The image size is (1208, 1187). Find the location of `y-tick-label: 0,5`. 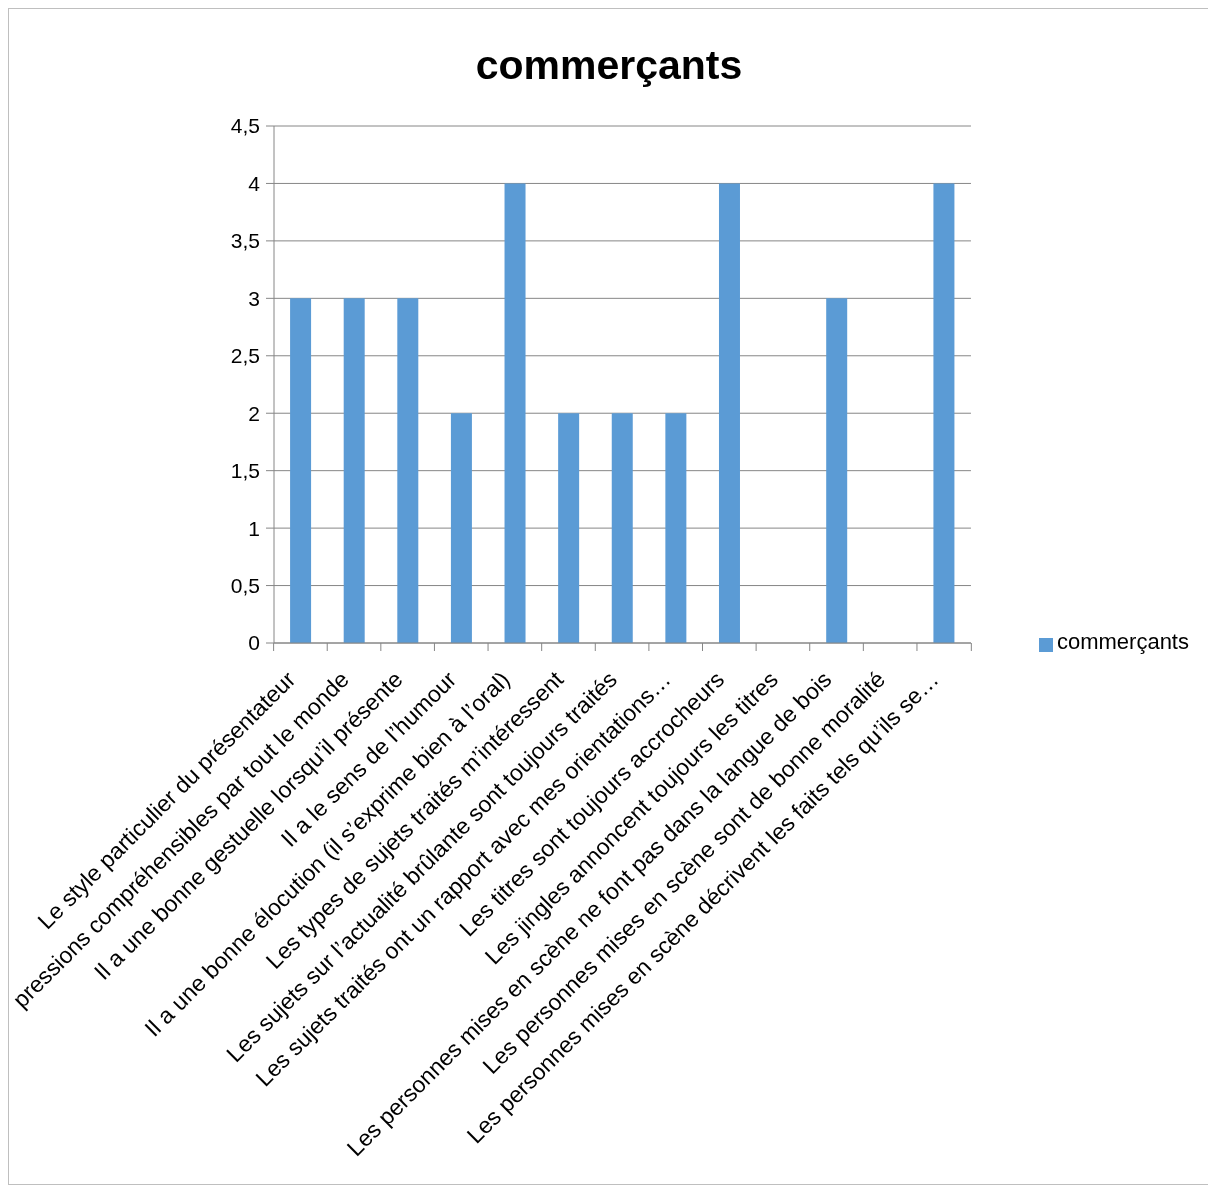

y-tick-label: 0,5 is located at coordinates (245, 586).